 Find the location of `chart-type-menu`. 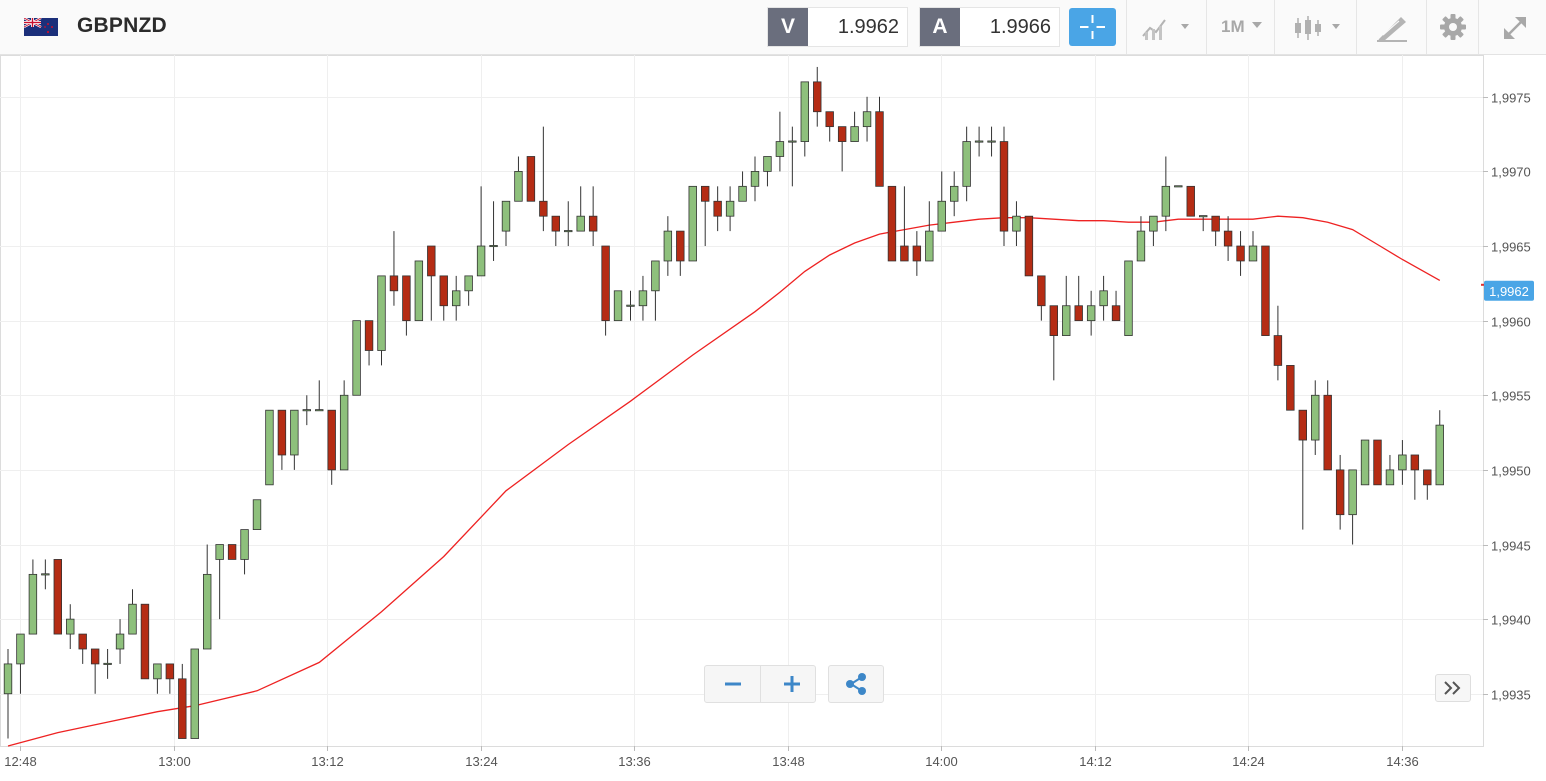

chart-type-menu is located at coordinates (1315, 27).